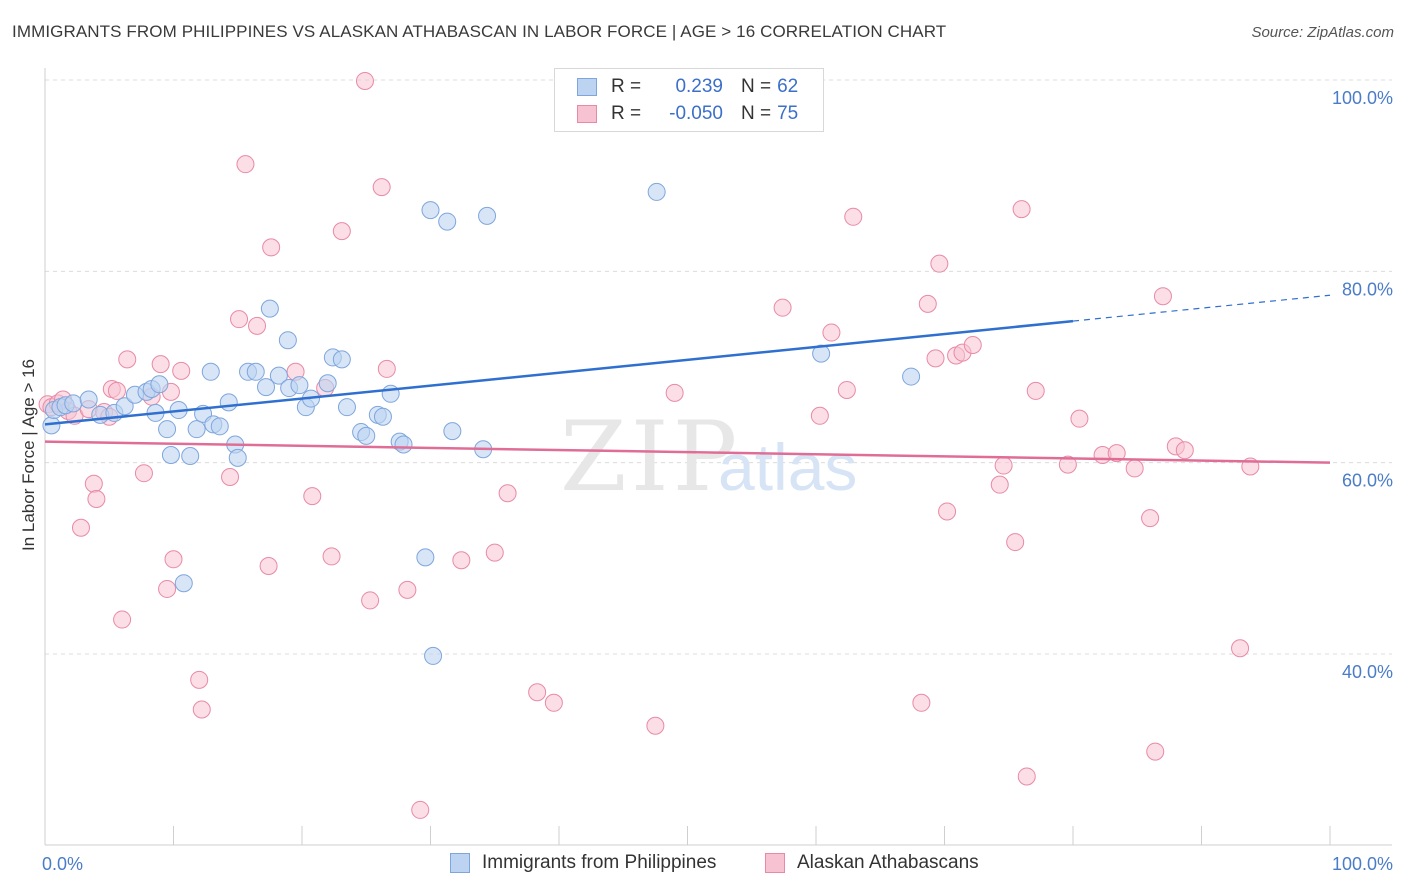 The height and width of the screenshot is (892, 1406). What do you see at coordinates (708, 457) in the screenshot?
I see `watermark: ZIP atlas` at bounding box center [708, 457].